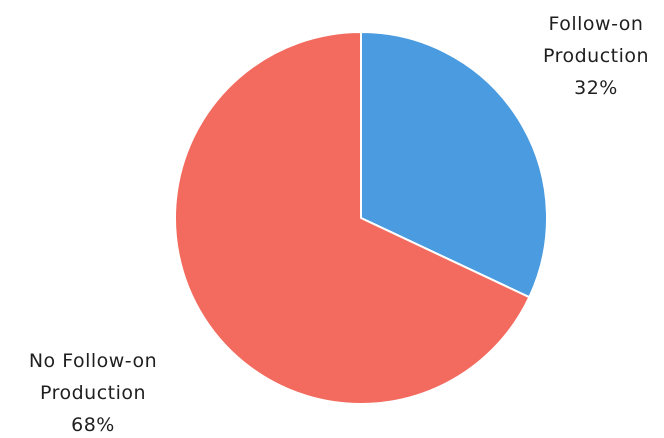  What do you see at coordinates (596, 88) in the screenshot?
I see `slice-percent-follow-on: 32%` at bounding box center [596, 88].